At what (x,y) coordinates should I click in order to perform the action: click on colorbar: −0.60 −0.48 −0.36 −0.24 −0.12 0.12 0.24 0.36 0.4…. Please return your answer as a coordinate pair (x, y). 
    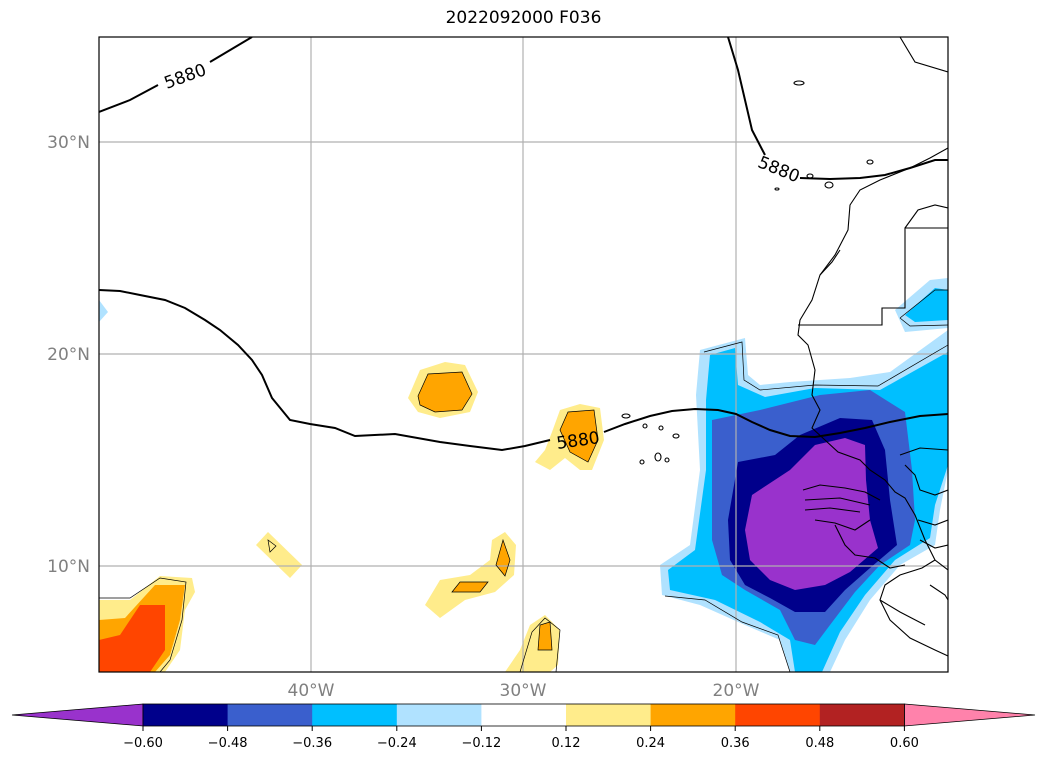
    Looking at the image, I should click on (523, 727).